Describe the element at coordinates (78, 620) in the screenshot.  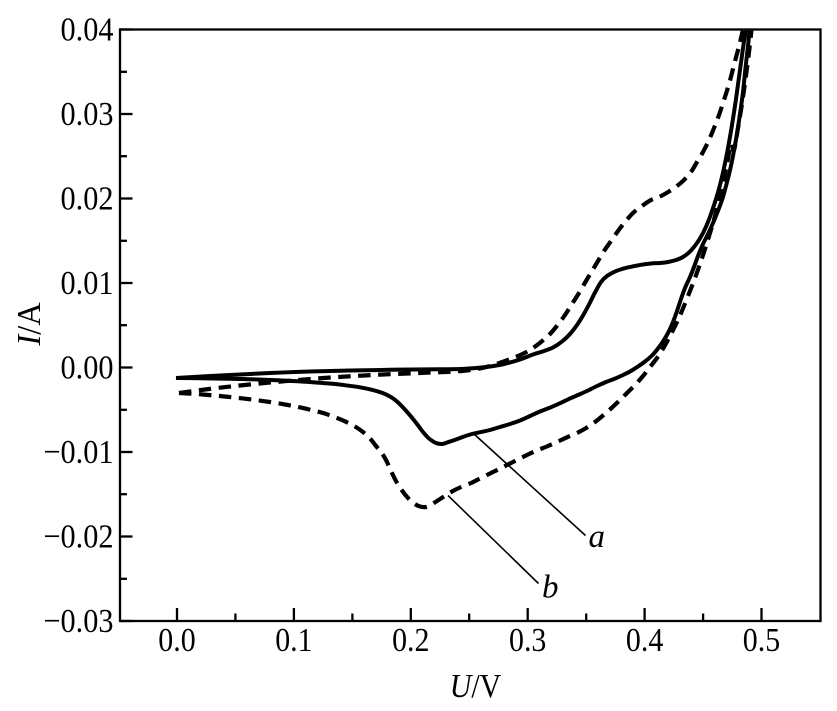
I see `svg-text: −0.03` at that location.